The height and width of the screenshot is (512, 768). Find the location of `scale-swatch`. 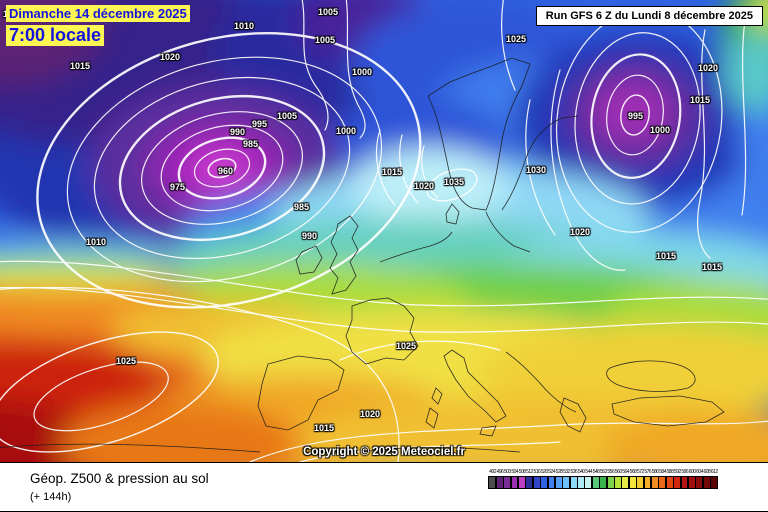

scale-swatch is located at coordinates (714, 482).